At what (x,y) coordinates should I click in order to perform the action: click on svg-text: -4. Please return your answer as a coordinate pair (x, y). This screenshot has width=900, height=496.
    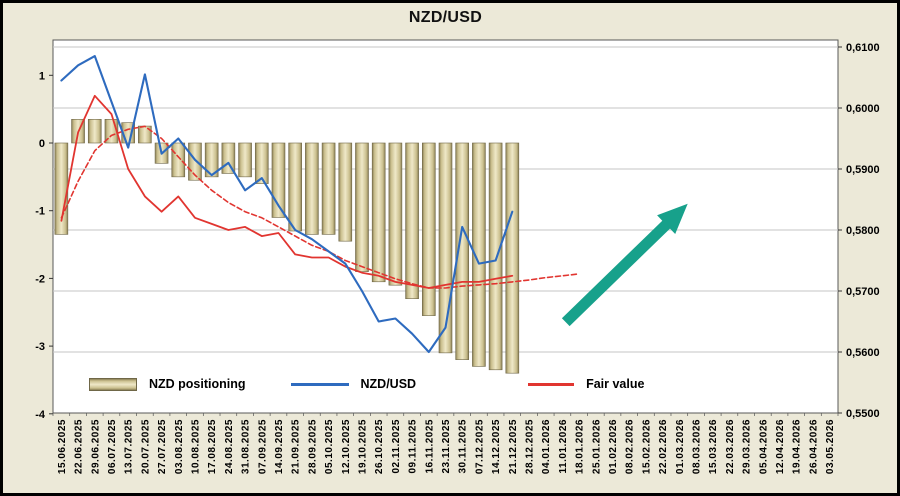
    Looking at the image, I should click on (40, 415).